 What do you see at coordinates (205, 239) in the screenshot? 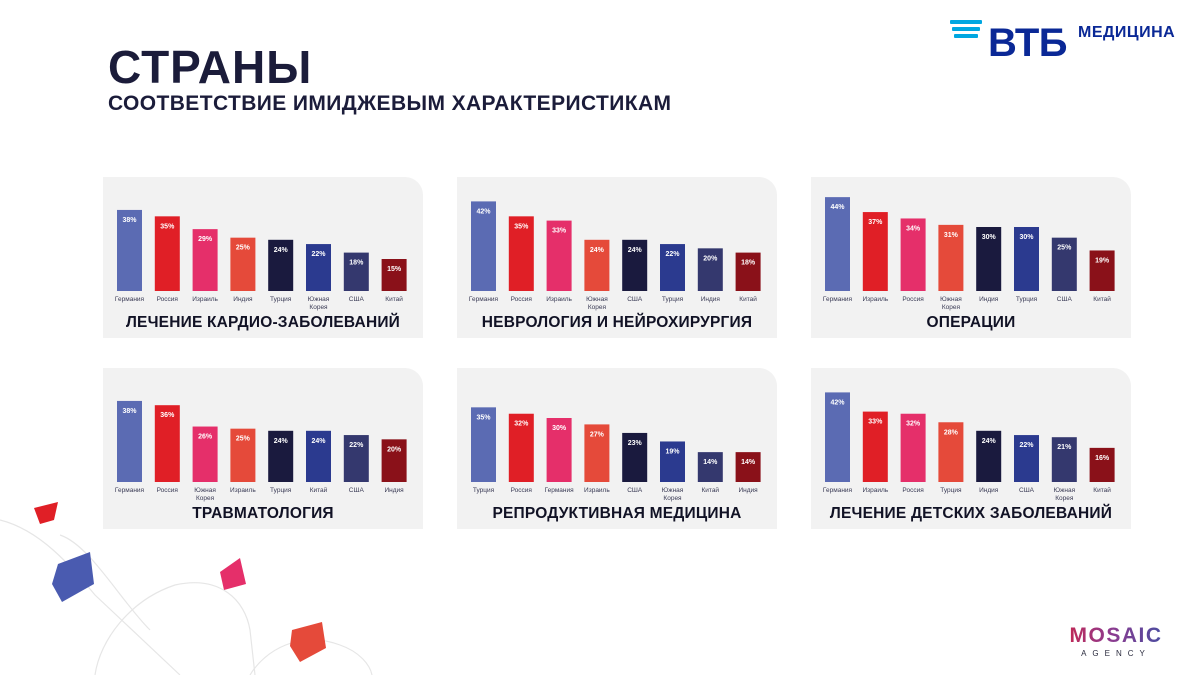
I see `bar-value-label: 29%` at bounding box center [205, 239].